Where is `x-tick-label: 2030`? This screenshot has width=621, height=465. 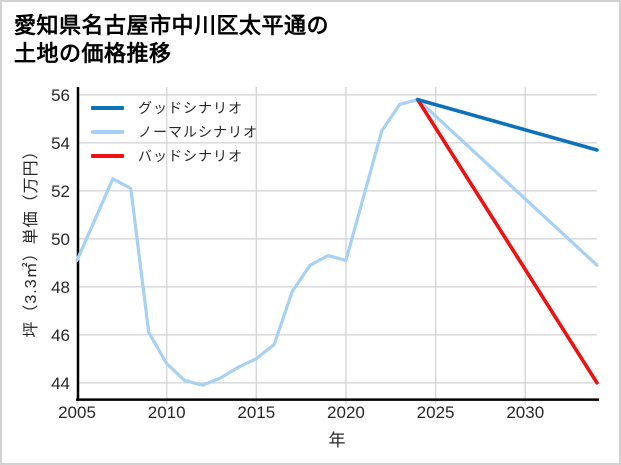
x-tick-label: 2030 is located at coordinates (525, 412).